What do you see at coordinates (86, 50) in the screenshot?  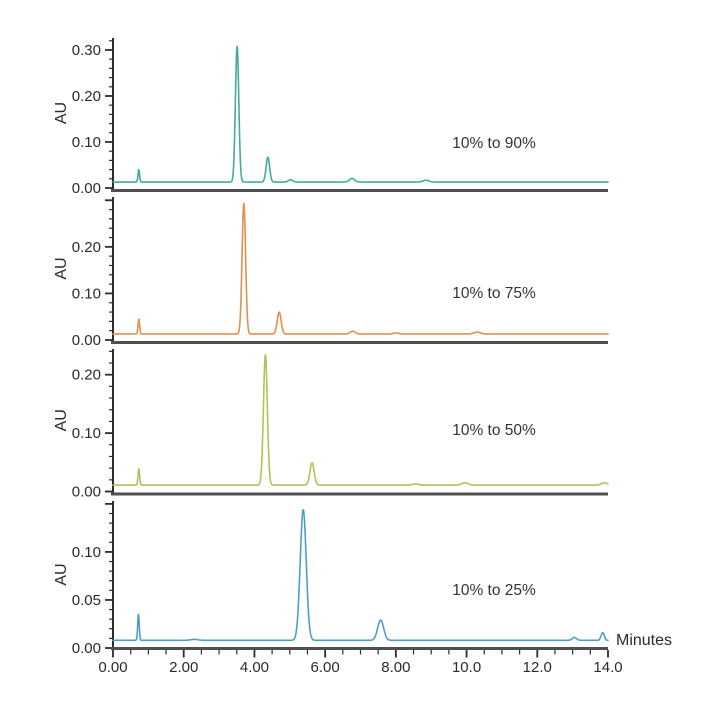 I see `y-tick-label: 0.30` at bounding box center [86, 50].